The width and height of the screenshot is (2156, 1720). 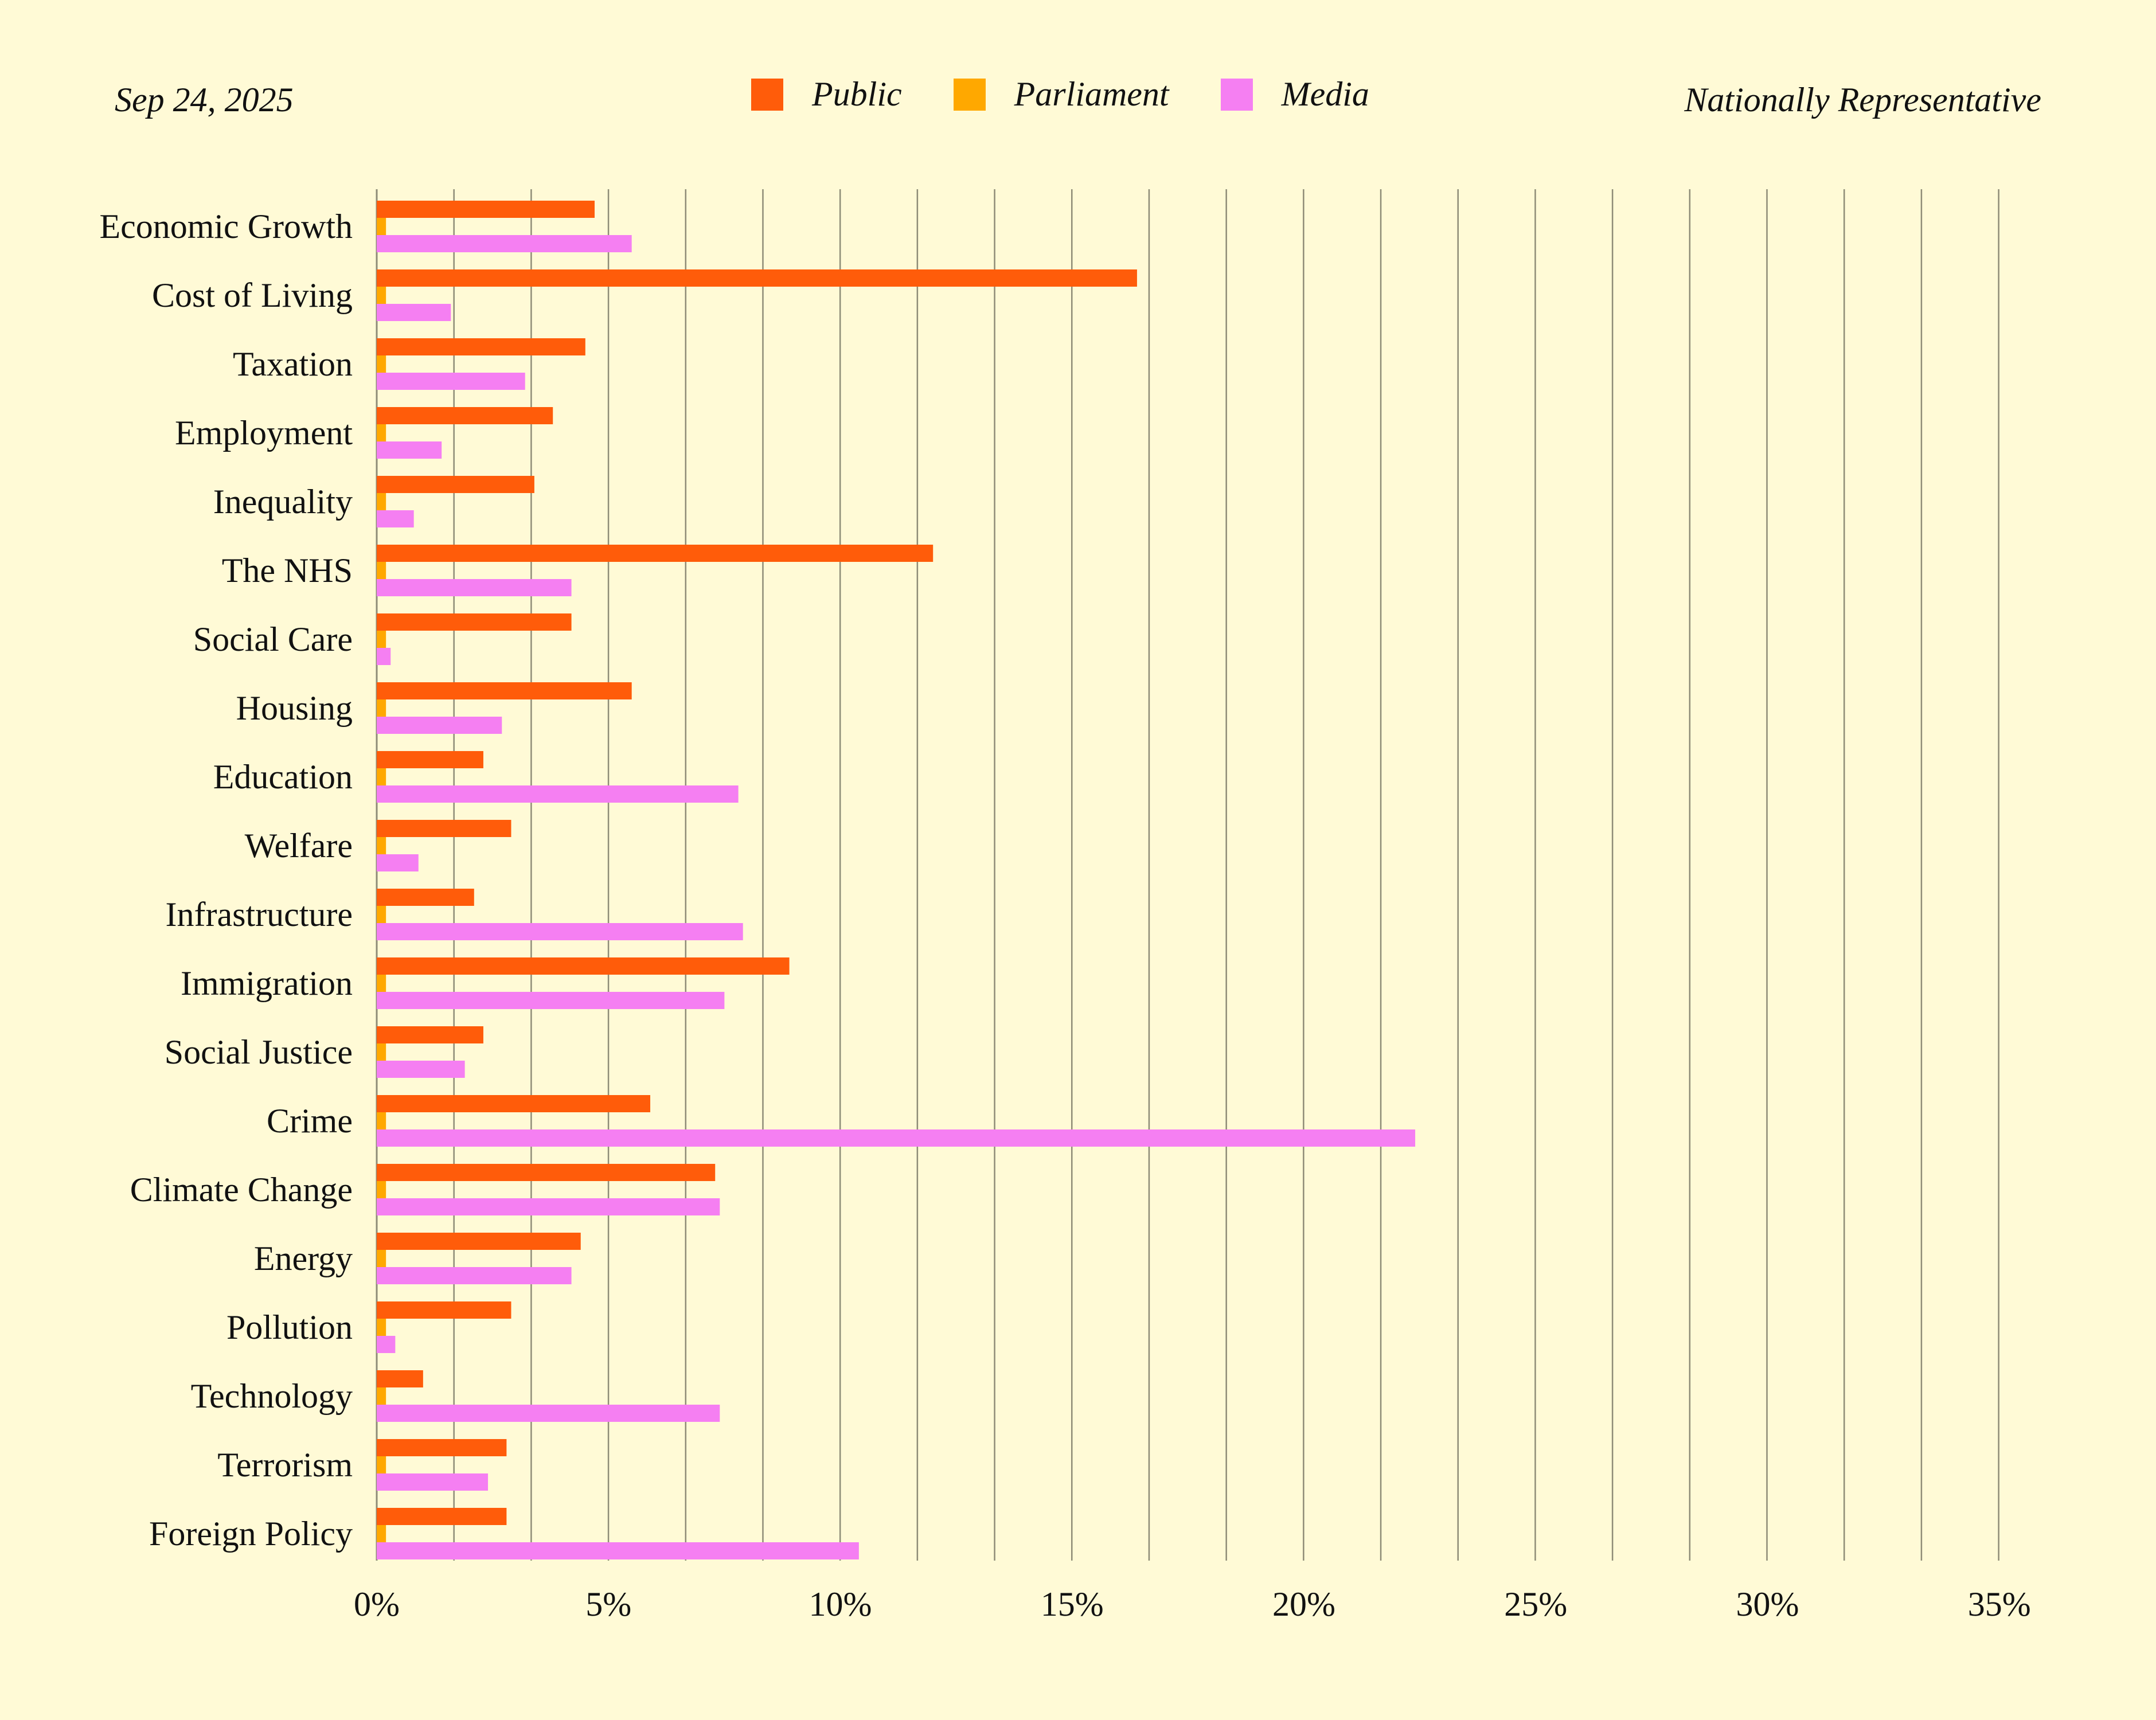 What do you see at coordinates (272, 1396) in the screenshot?
I see `category-label: Technology` at bounding box center [272, 1396].